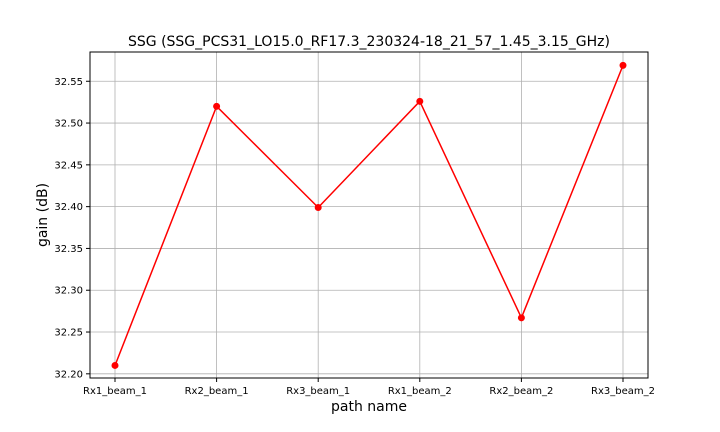 The height and width of the screenshot is (432, 720). Describe the element at coordinates (68, 333) in the screenshot. I see `y-tick-label: 32.25` at that location.